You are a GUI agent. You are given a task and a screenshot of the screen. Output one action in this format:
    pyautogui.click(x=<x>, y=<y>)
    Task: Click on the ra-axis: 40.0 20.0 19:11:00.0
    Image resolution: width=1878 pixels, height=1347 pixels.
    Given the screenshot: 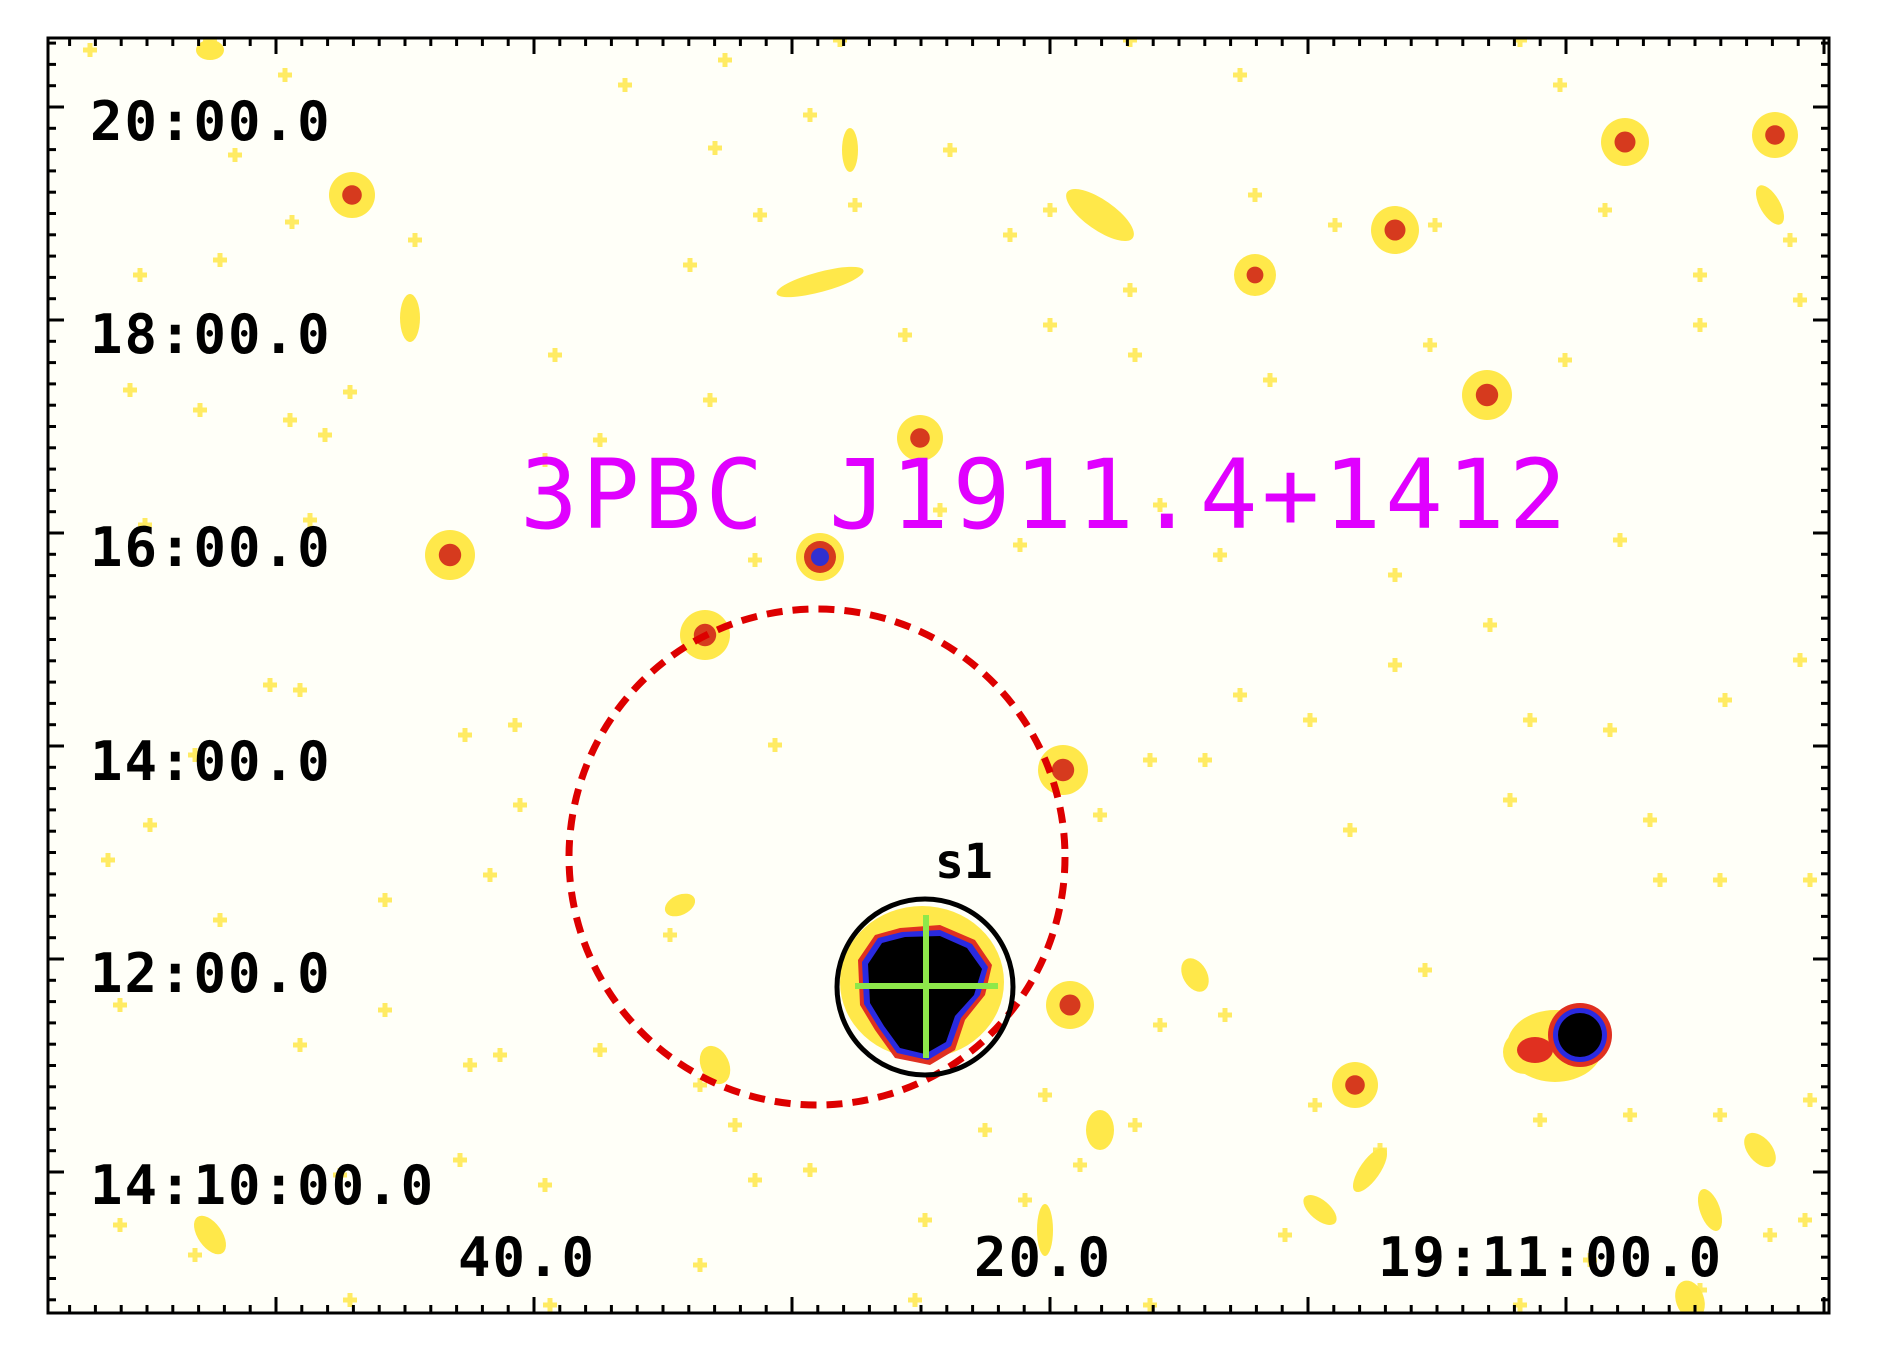 What is the action you would take?
    pyautogui.click(x=1089, y=1257)
    